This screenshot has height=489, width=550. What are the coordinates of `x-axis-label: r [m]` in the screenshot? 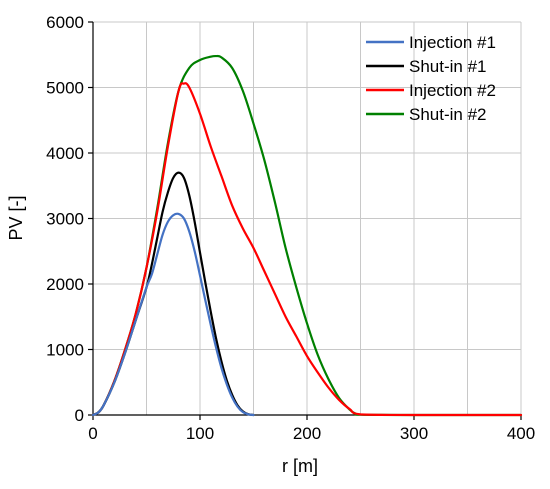 It's located at (300, 466).